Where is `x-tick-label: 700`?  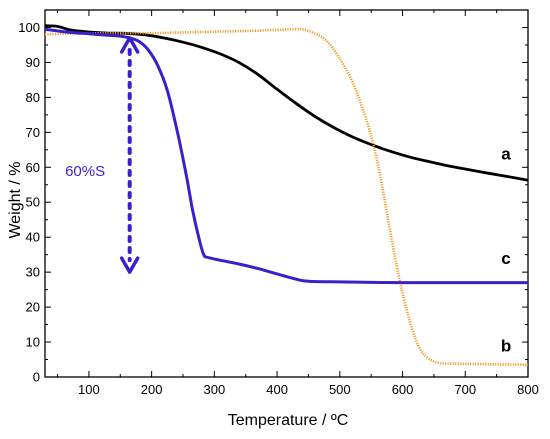 x-tick-label: 700 is located at coordinates (465, 389).